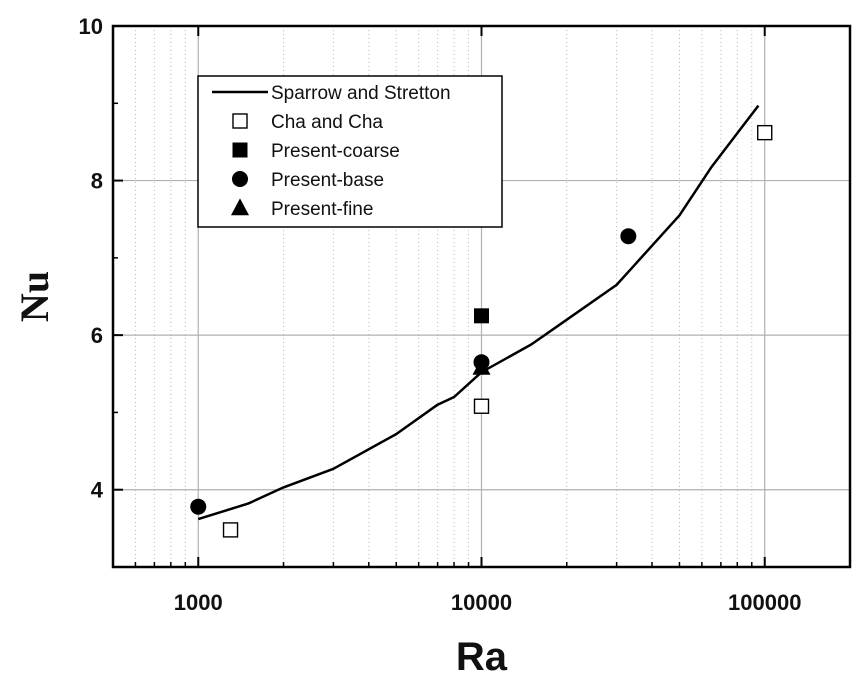  Describe the element at coordinates (764, 602) in the screenshot. I see `x-tick-label: 100000` at that location.